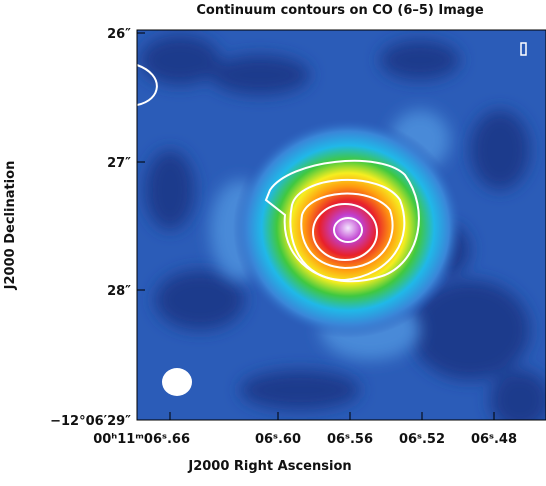 This screenshot has height=486, width=546. What do you see at coordinates (119, 291) in the screenshot?
I see `y-tick-label: 28″` at bounding box center [119, 291].